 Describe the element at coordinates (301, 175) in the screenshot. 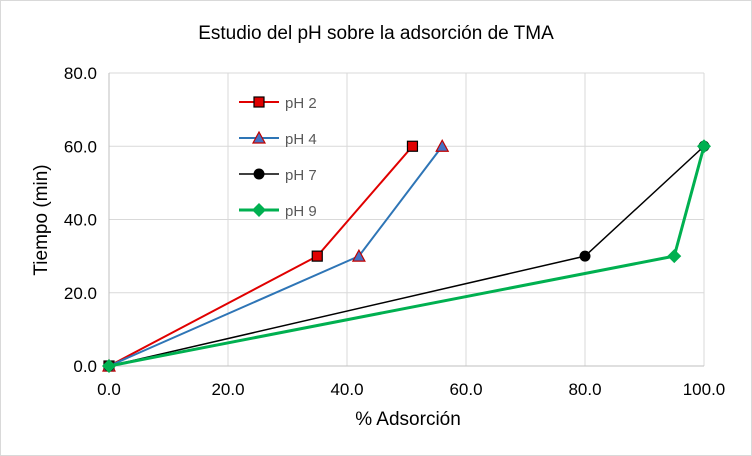

I see `legend-label: pH 7` at that location.